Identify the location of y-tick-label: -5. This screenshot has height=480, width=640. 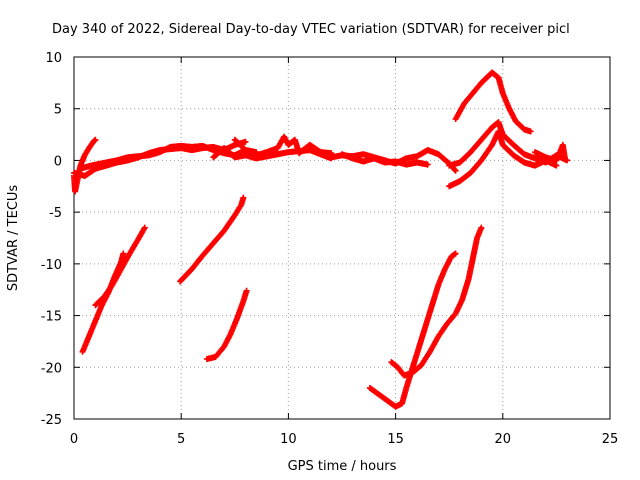
(55, 213).